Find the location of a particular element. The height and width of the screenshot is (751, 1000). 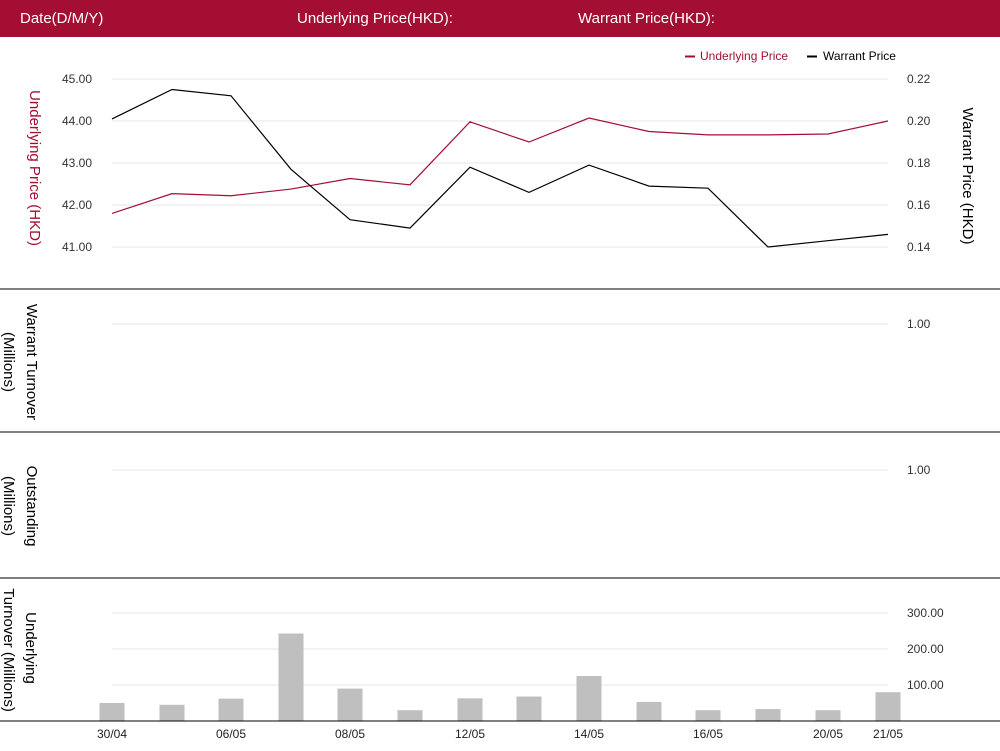

left-tick-label: 44.00 is located at coordinates (77, 121).